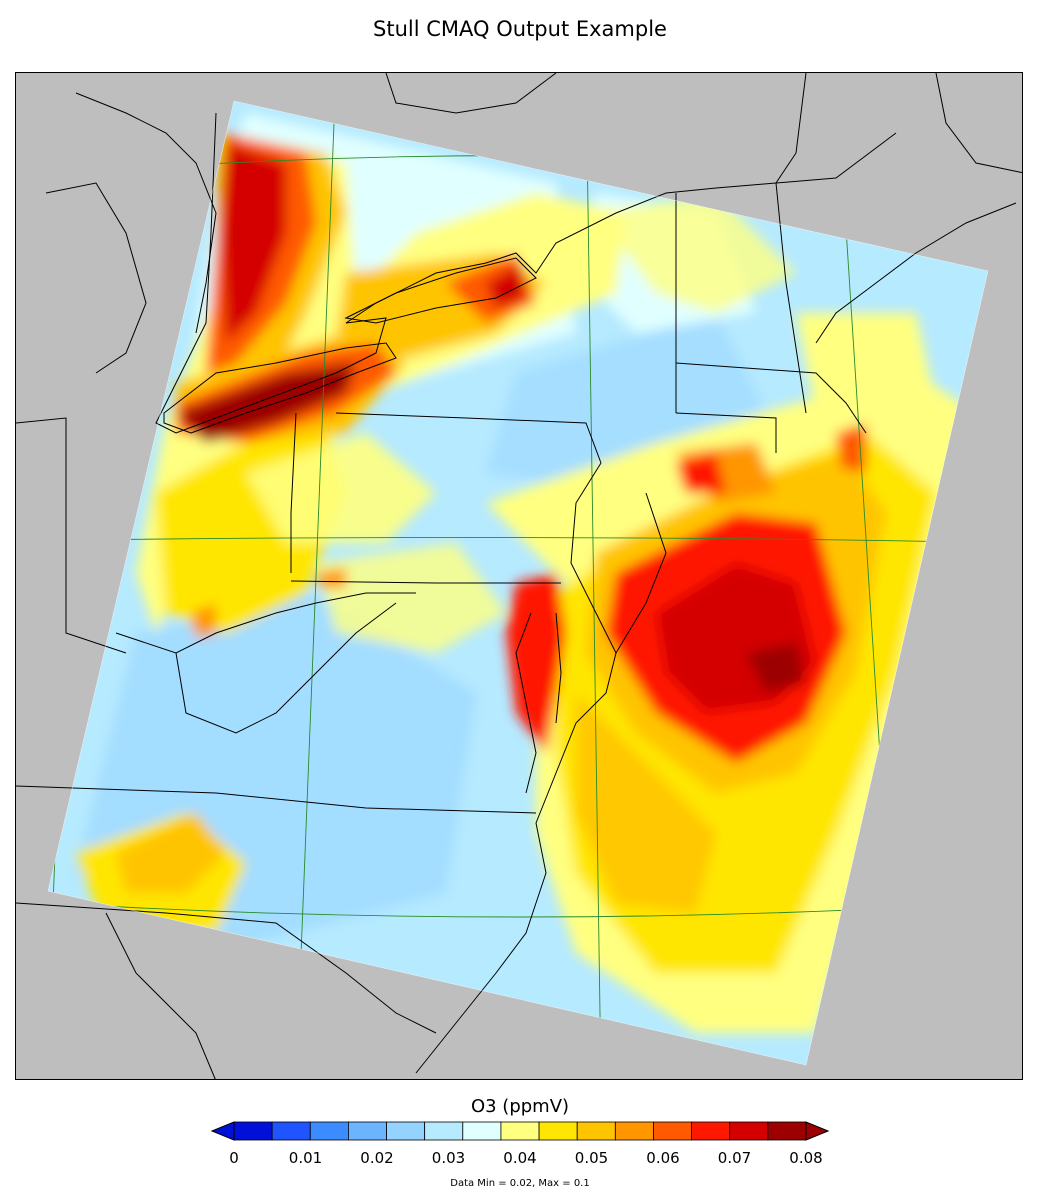 The image size is (1040, 1200). What do you see at coordinates (234, 1158) in the screenshot?
I see `colorbar-tick-label: 0` at bounding box center [234, 1158].